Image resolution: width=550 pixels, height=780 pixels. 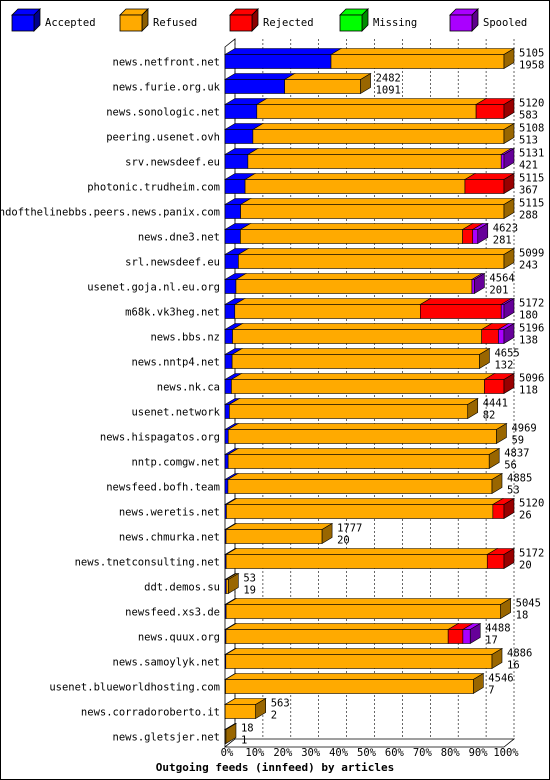 I want to click on accepted-count-label: 7, so click(x=491, y=691).